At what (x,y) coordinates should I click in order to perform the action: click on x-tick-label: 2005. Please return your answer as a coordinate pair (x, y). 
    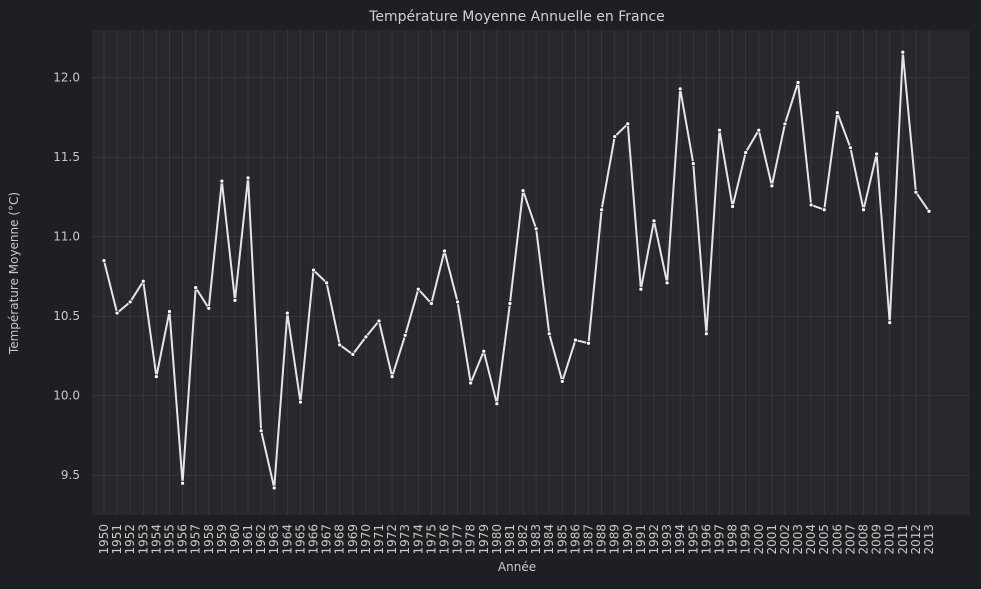
    Looking at the image, I should click on (824, 539).